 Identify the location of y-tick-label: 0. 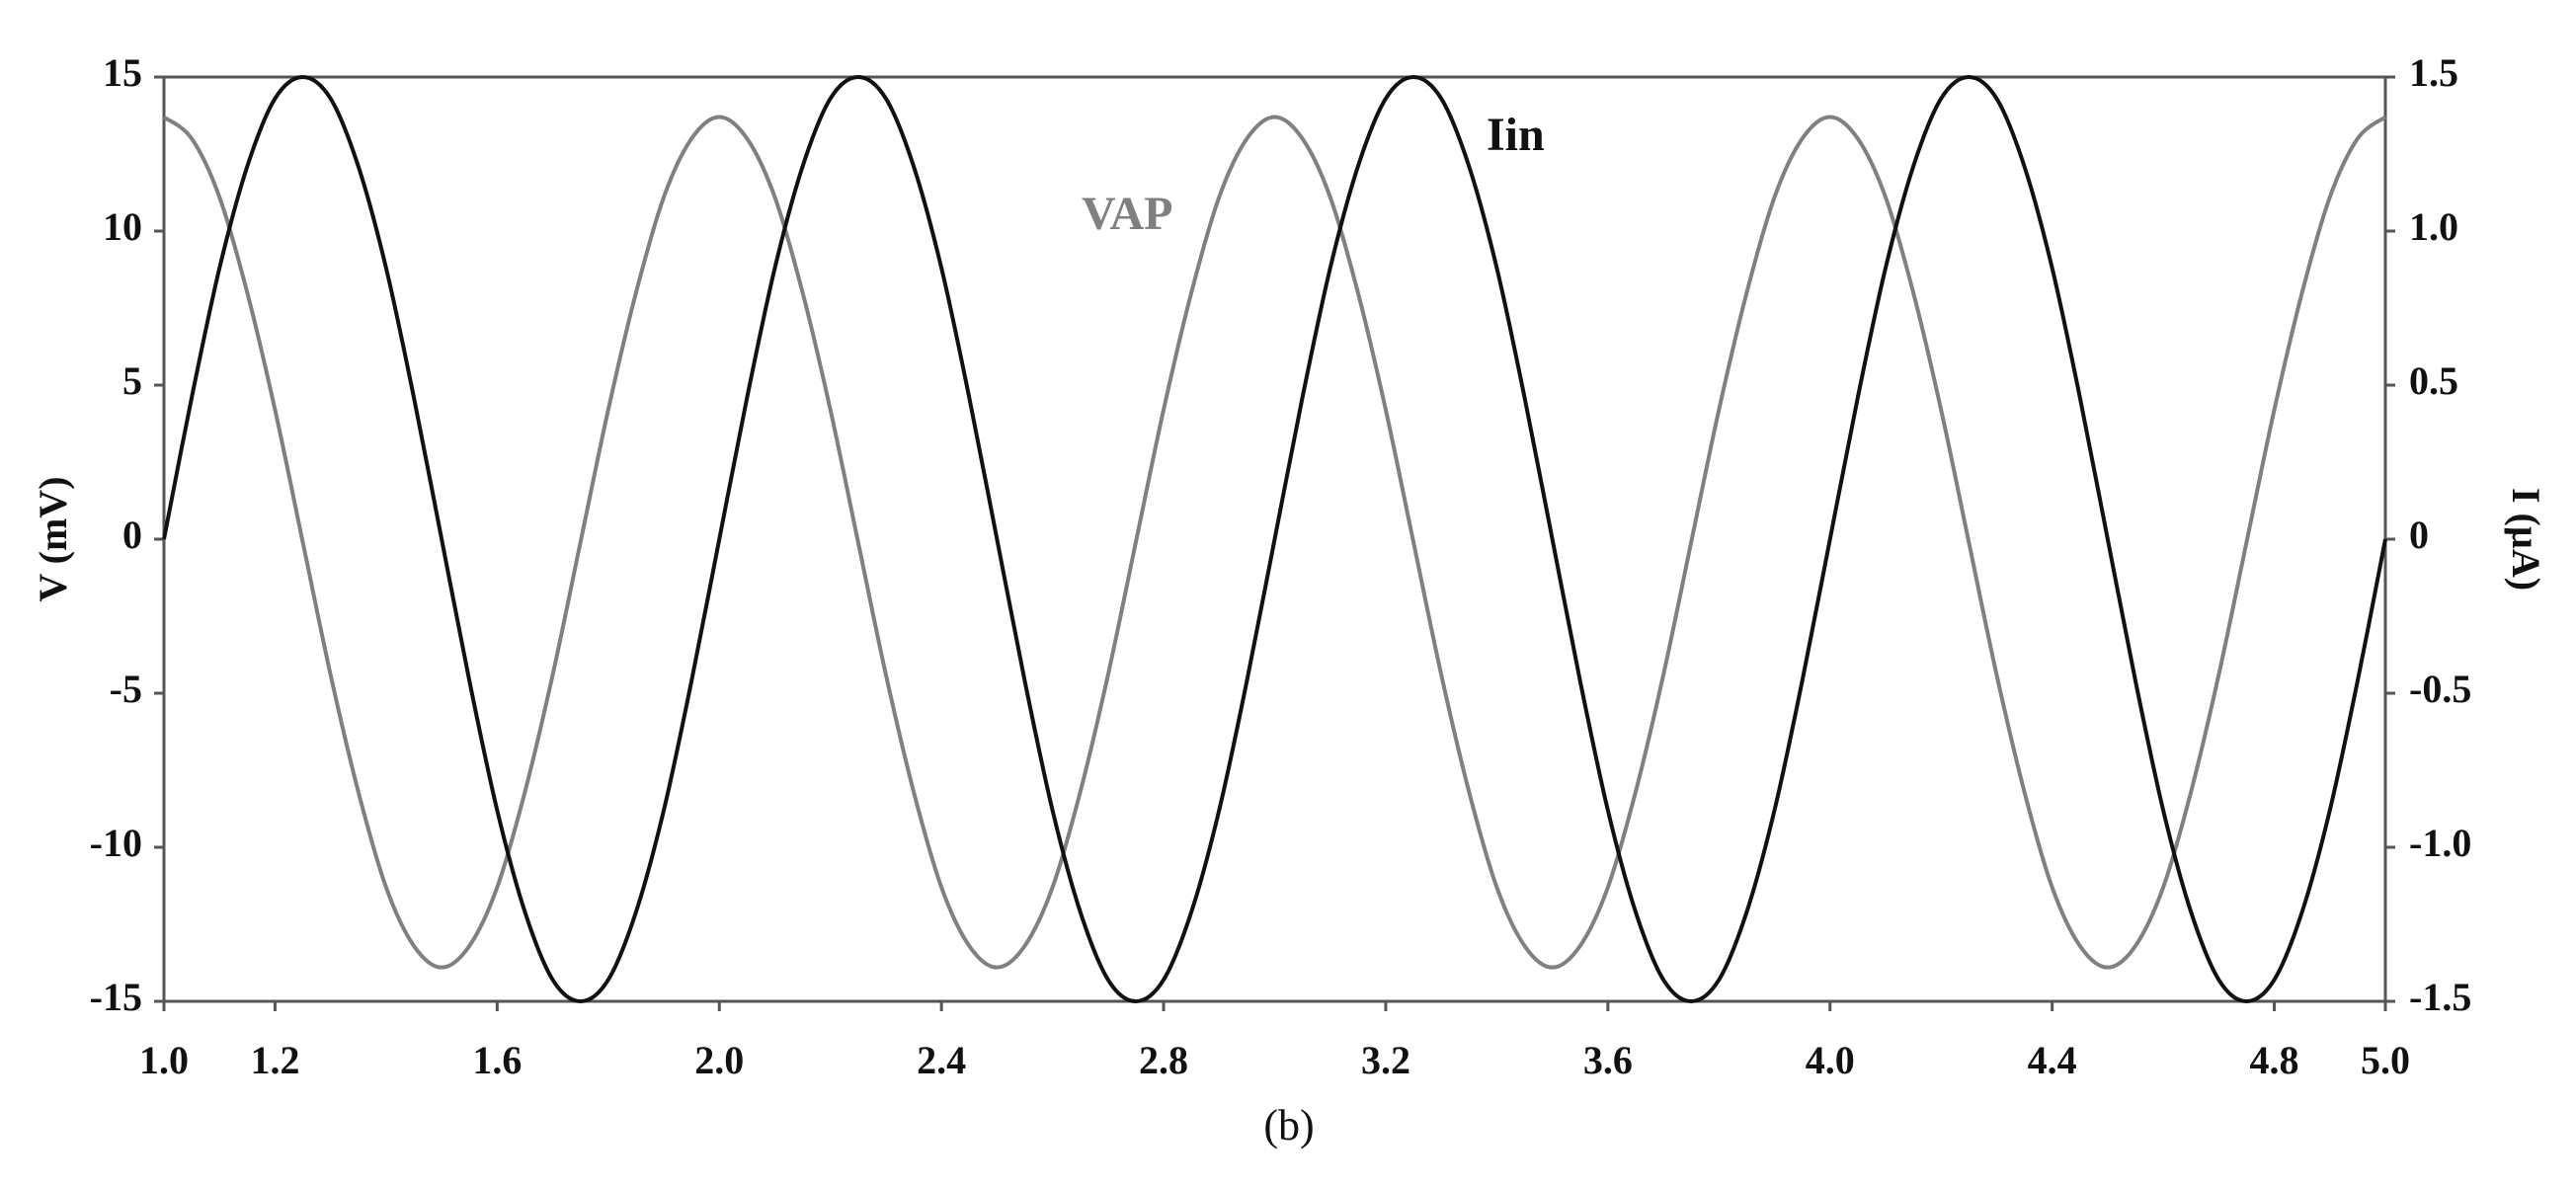
(132, 535).